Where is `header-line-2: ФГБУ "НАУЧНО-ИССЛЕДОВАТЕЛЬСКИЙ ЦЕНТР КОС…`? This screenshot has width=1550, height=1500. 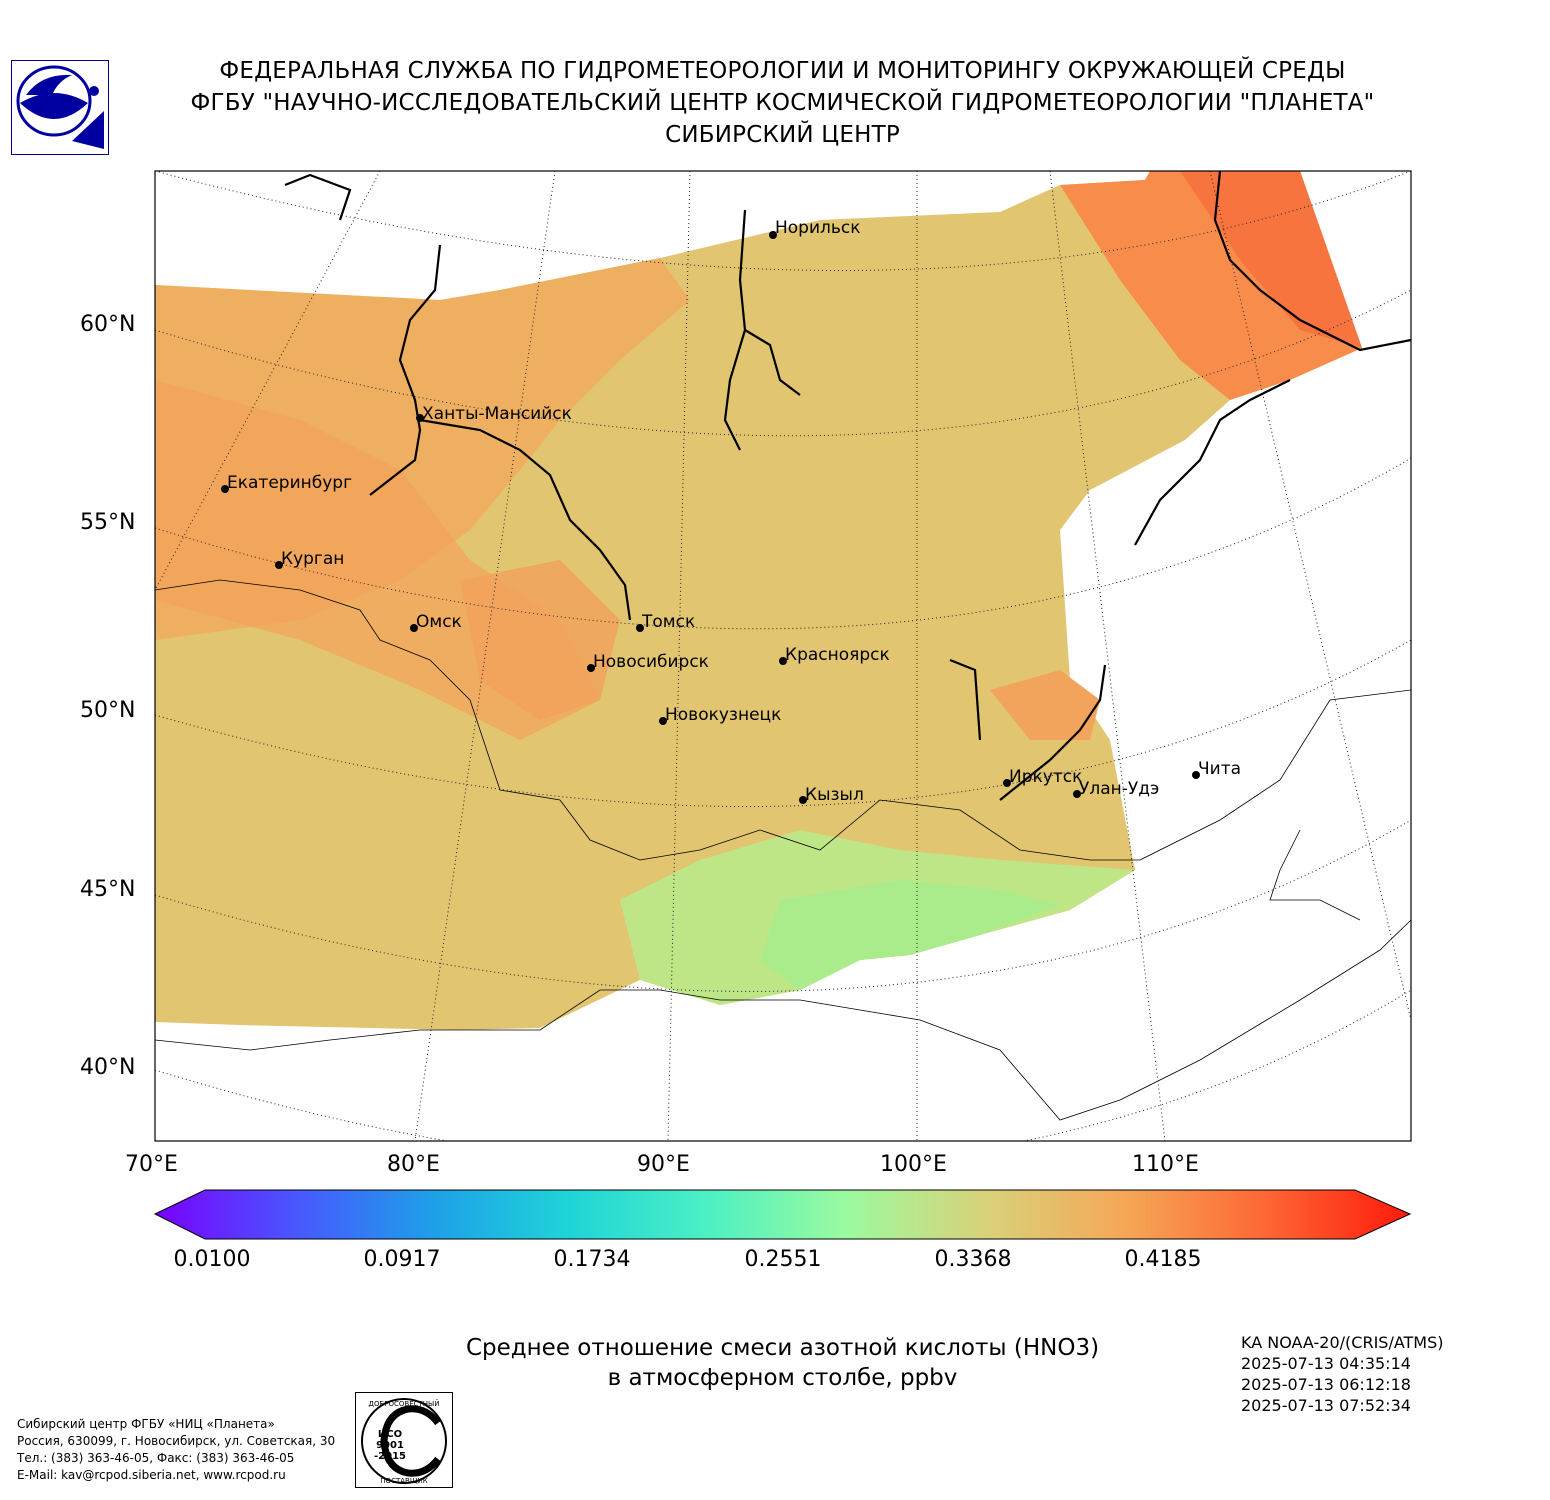 header-line-2: ФГБУ "НАУЧНО-ИССЛЕДОВАТЕЛЬСКИЙ ЦЕНТР КОС… is located at coordinates (782, 103).